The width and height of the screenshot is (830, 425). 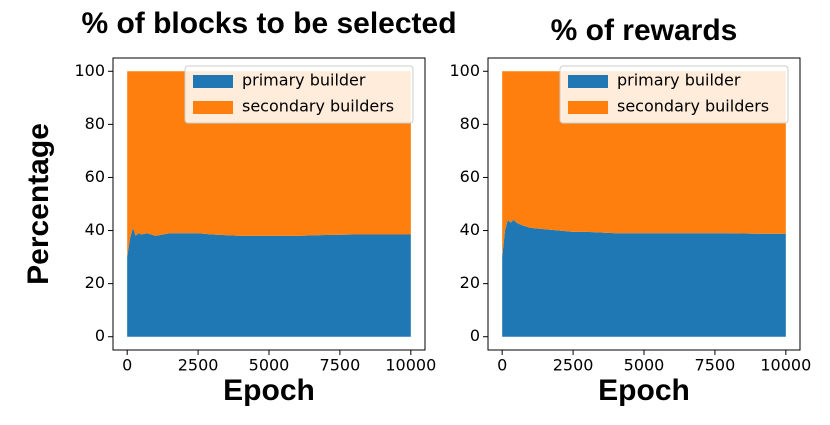 What do you see at coordinates (268, 23) in the screenshot?
I see `chart-title: % of blocks to be selected` at bounding box center [268, 23].